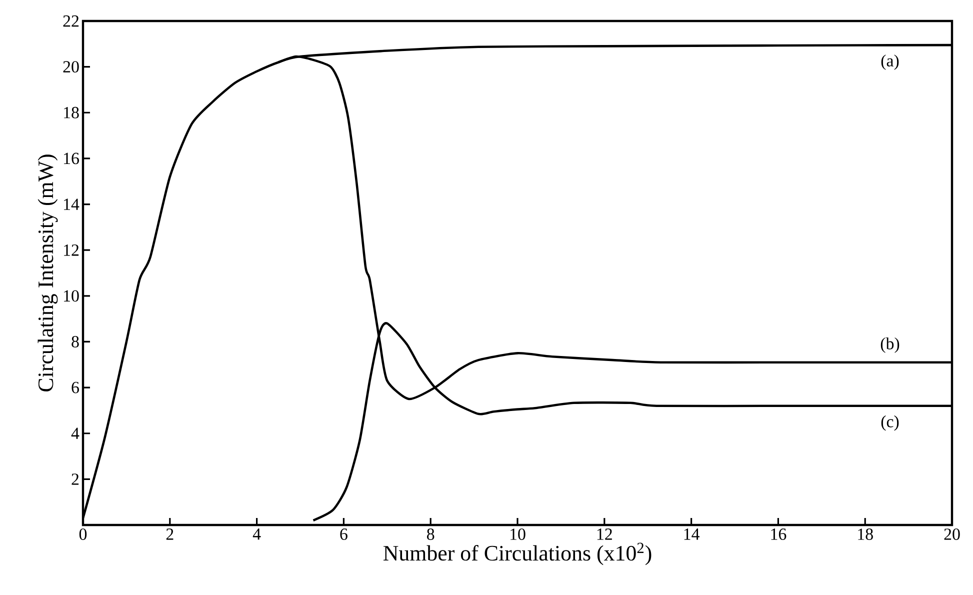  I want to click on x-tick-label: 8, so click(430, 534).